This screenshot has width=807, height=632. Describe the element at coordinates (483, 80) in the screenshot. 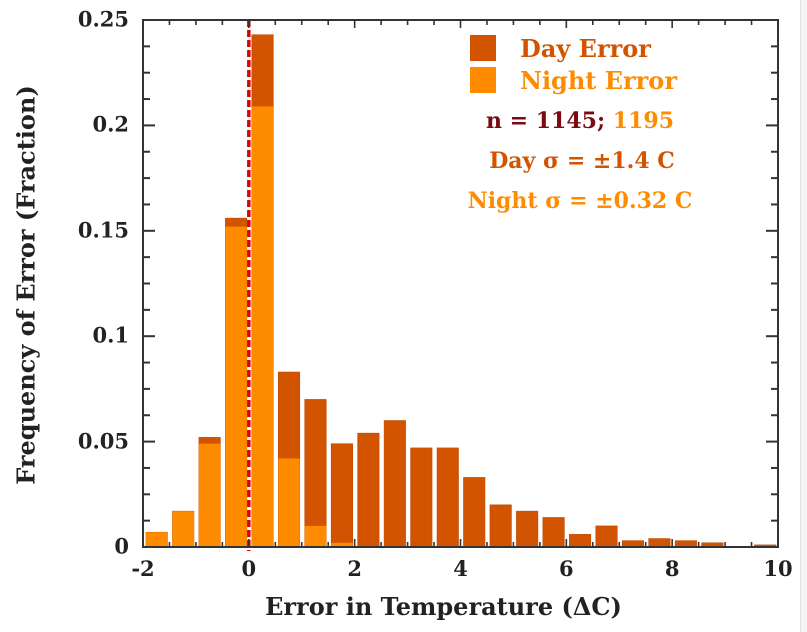

I see `night-swatch-icon` at that location.